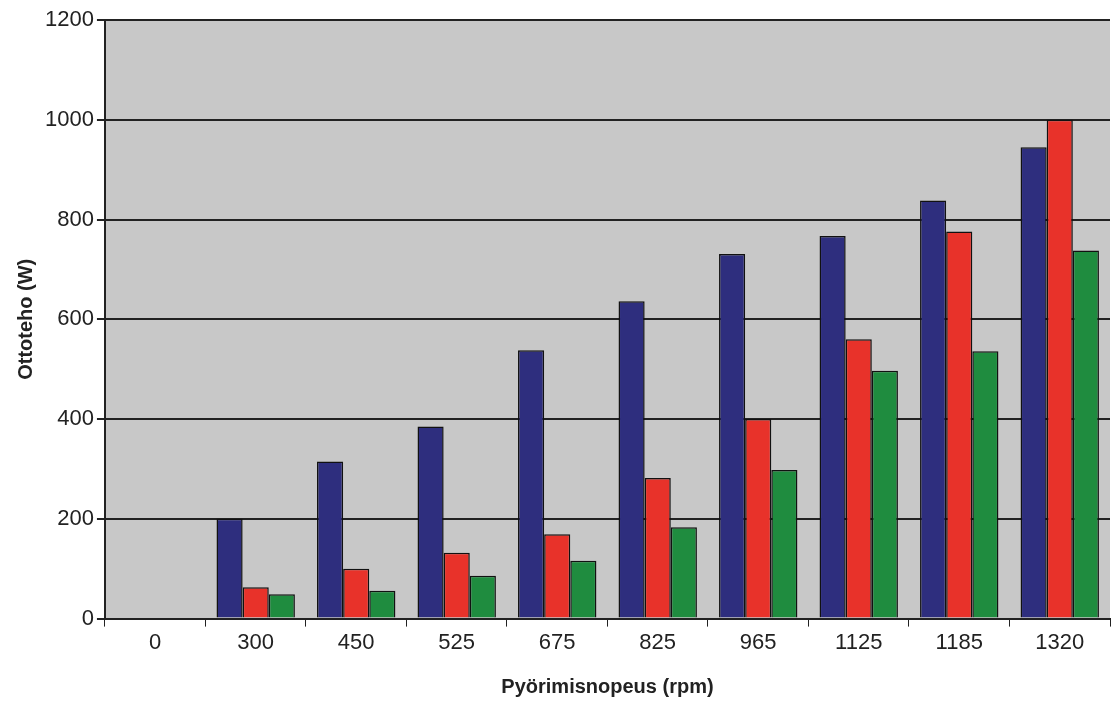 This screenshot has width=1120, height=713. I want to click on x-tick-label: 675, so click(557, 641).